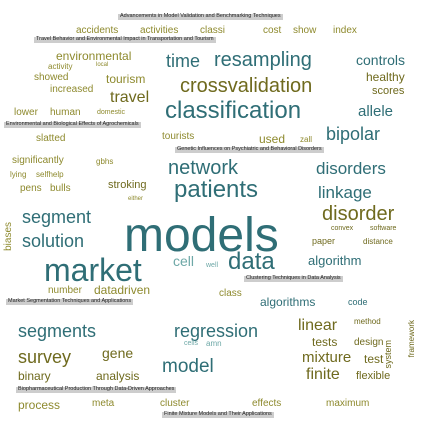  Describe the element at coordinates (65, 112) in the screenshot. I see `word: human` at that location.